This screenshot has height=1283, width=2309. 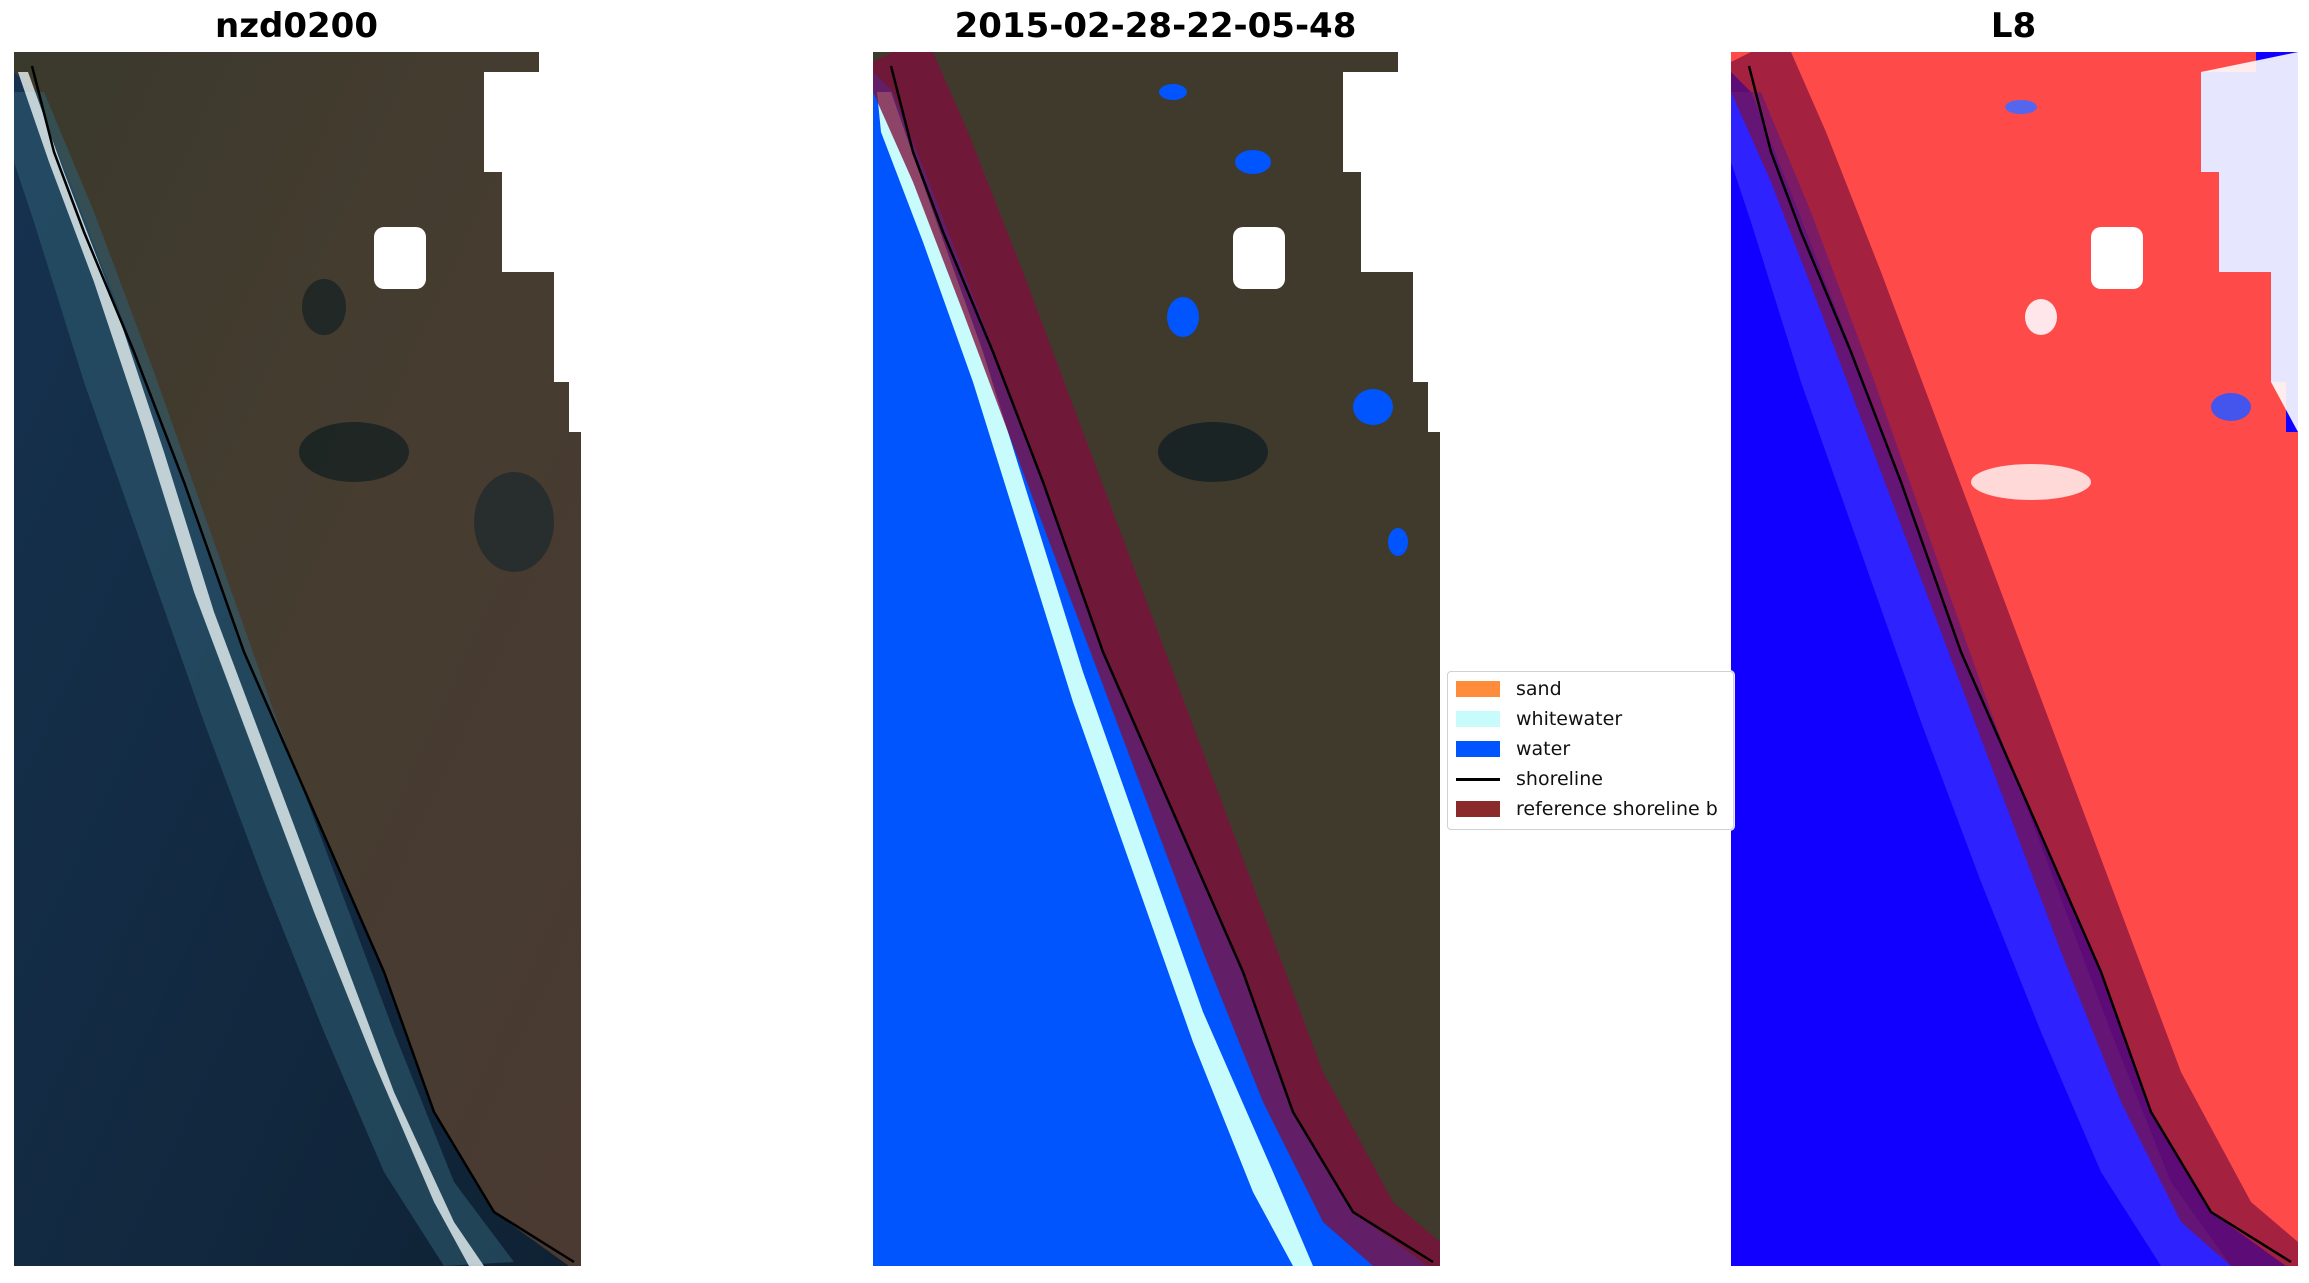 What do you see at coordinates (1478, 749) in the screenshot?
I see `legend-swatch-water` at bounding box center [1478, 749].